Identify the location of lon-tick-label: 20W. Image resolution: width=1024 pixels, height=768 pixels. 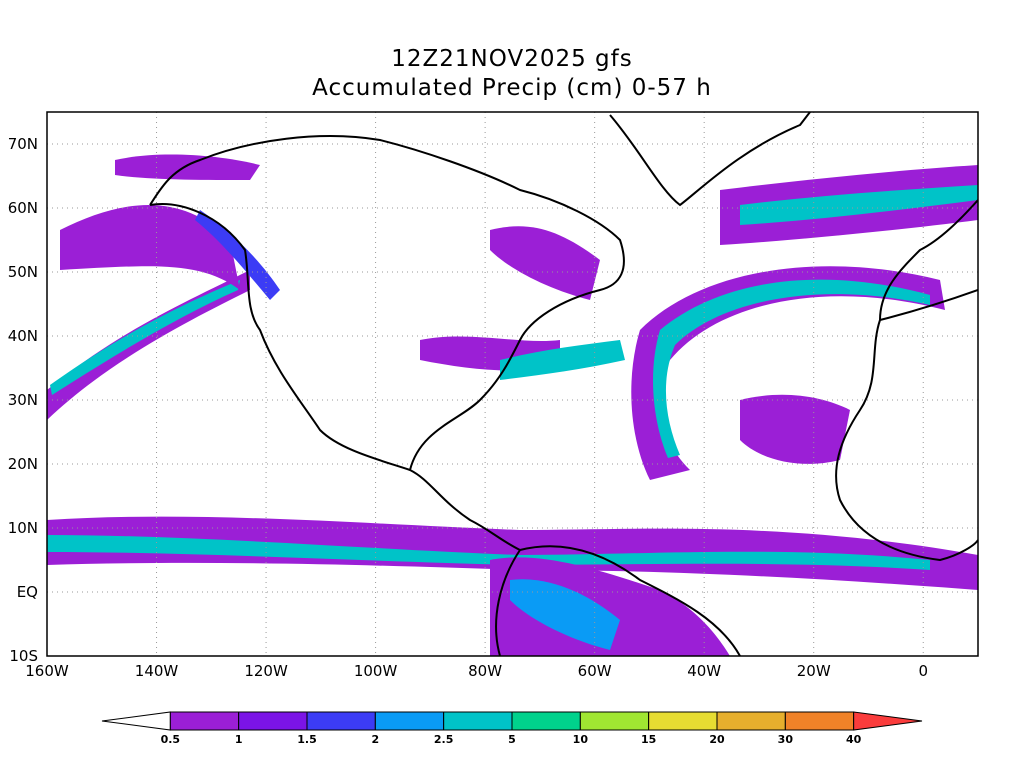
(813, 671).